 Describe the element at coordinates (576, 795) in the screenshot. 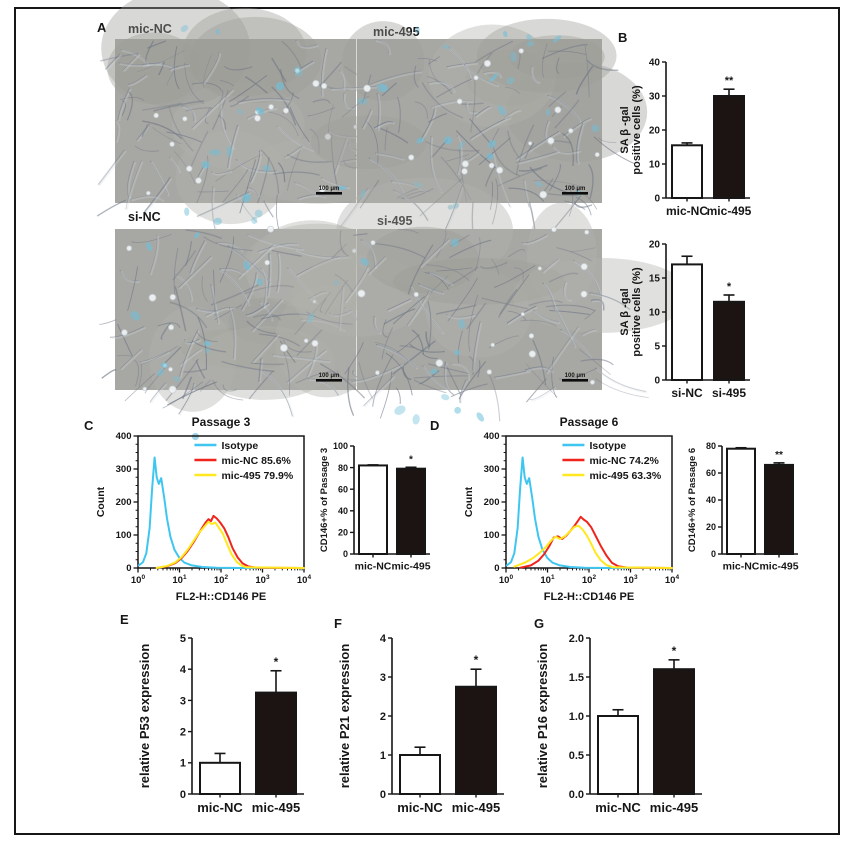

I see `y-tick-label: 0.0` at that location.